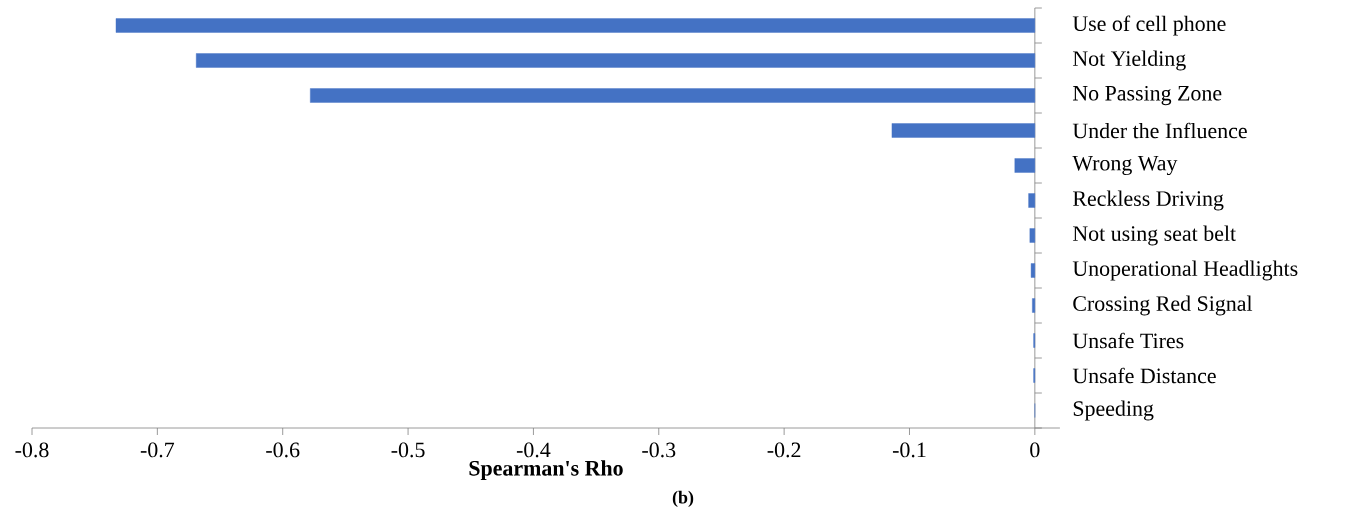 The width and height of the screenshot is (1366, 529). I want to click on x-tick-label: -0.8, so click(32, 450).